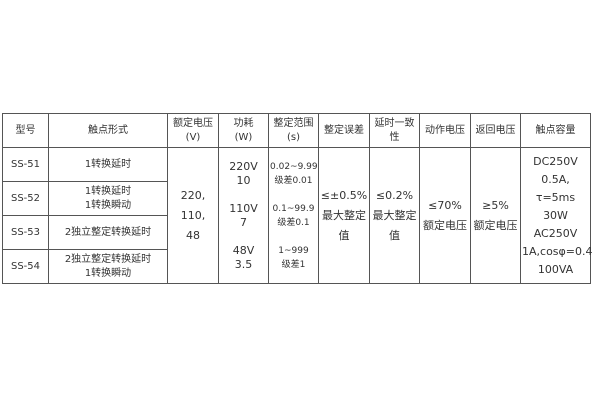  Describe the element at coordinates (193, 130) in the screenshot. I see `header-rated-voltage: 额定电压 (V)` at that location.